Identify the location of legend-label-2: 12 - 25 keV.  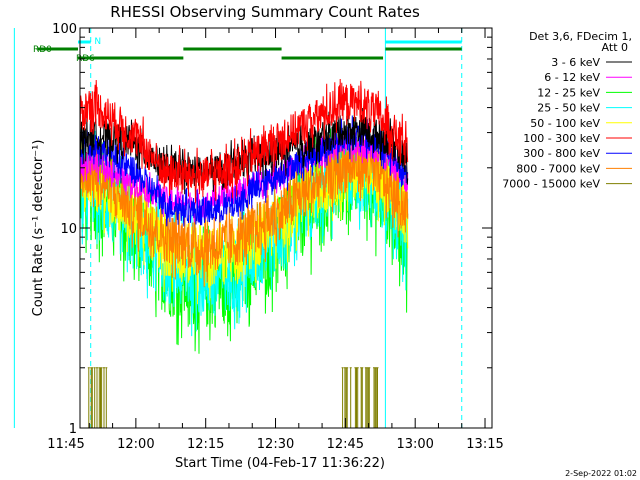
(568, 92).